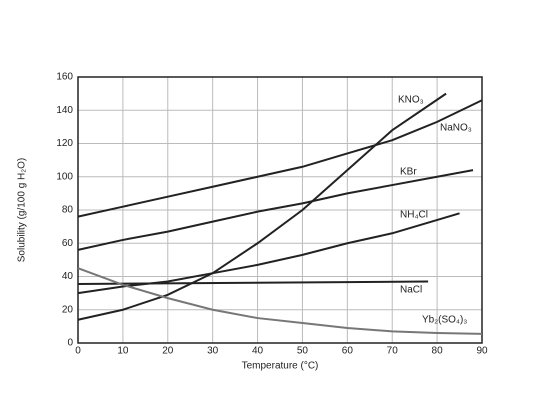 This screenshot has width=535, height=402. Describe the element at coordinates (78, 351) in the screenshot. I see `x-tick-label: 0` at that location.